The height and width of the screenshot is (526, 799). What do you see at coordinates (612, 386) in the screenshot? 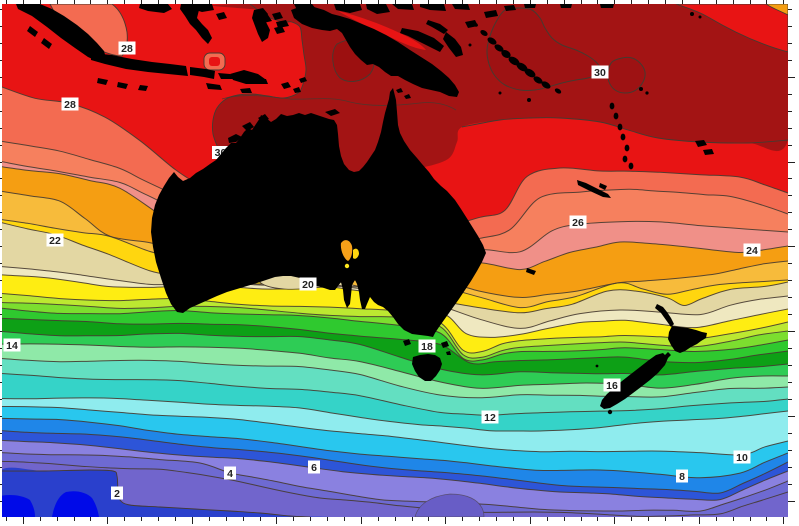
I see `svg-text: 16` at bounding box center [612, 386].